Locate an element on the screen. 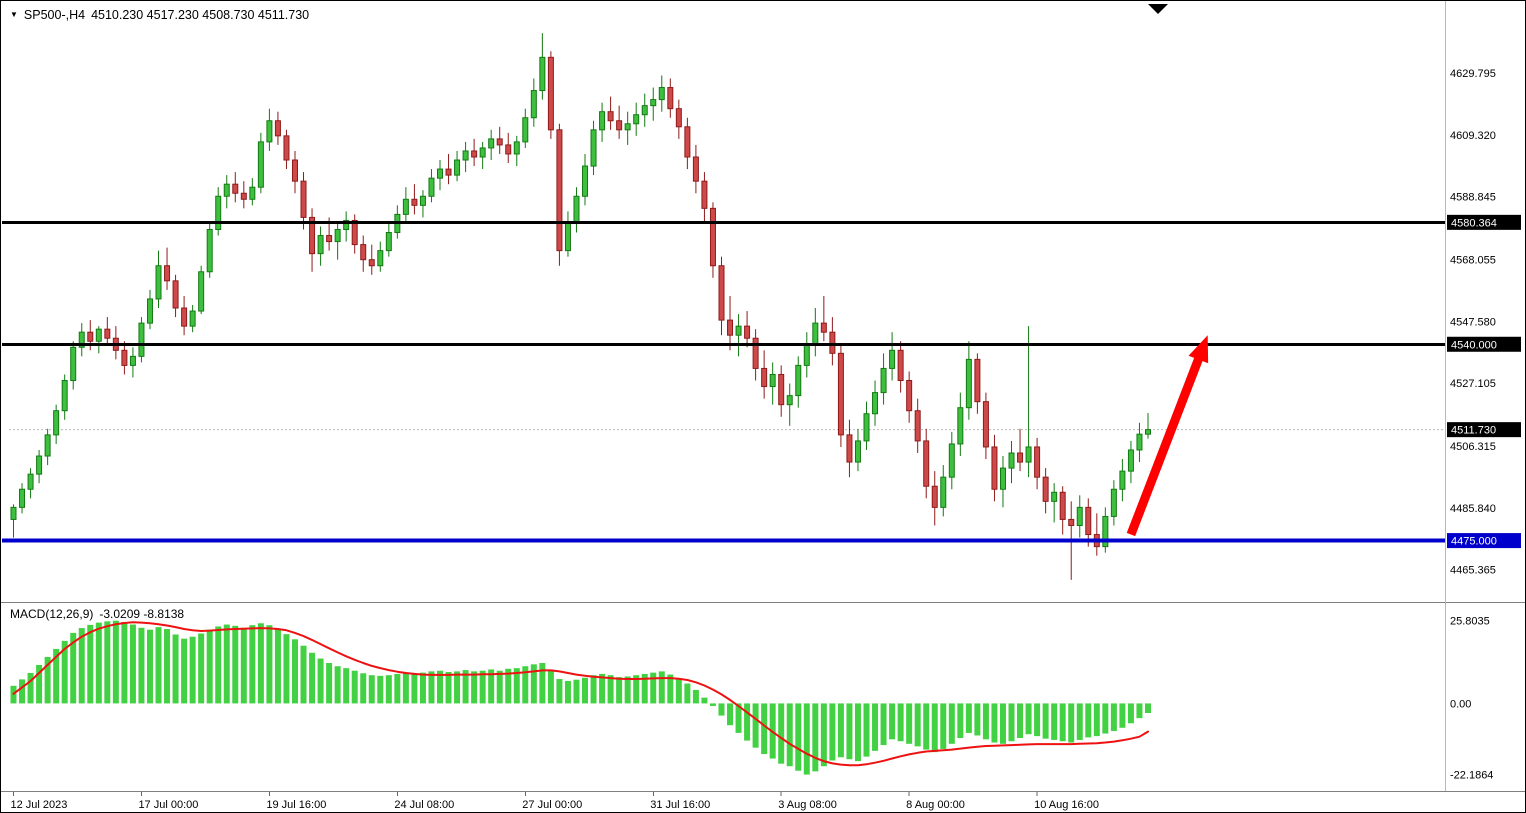  trend-arrow-head is located at coordinates (1198, 349).